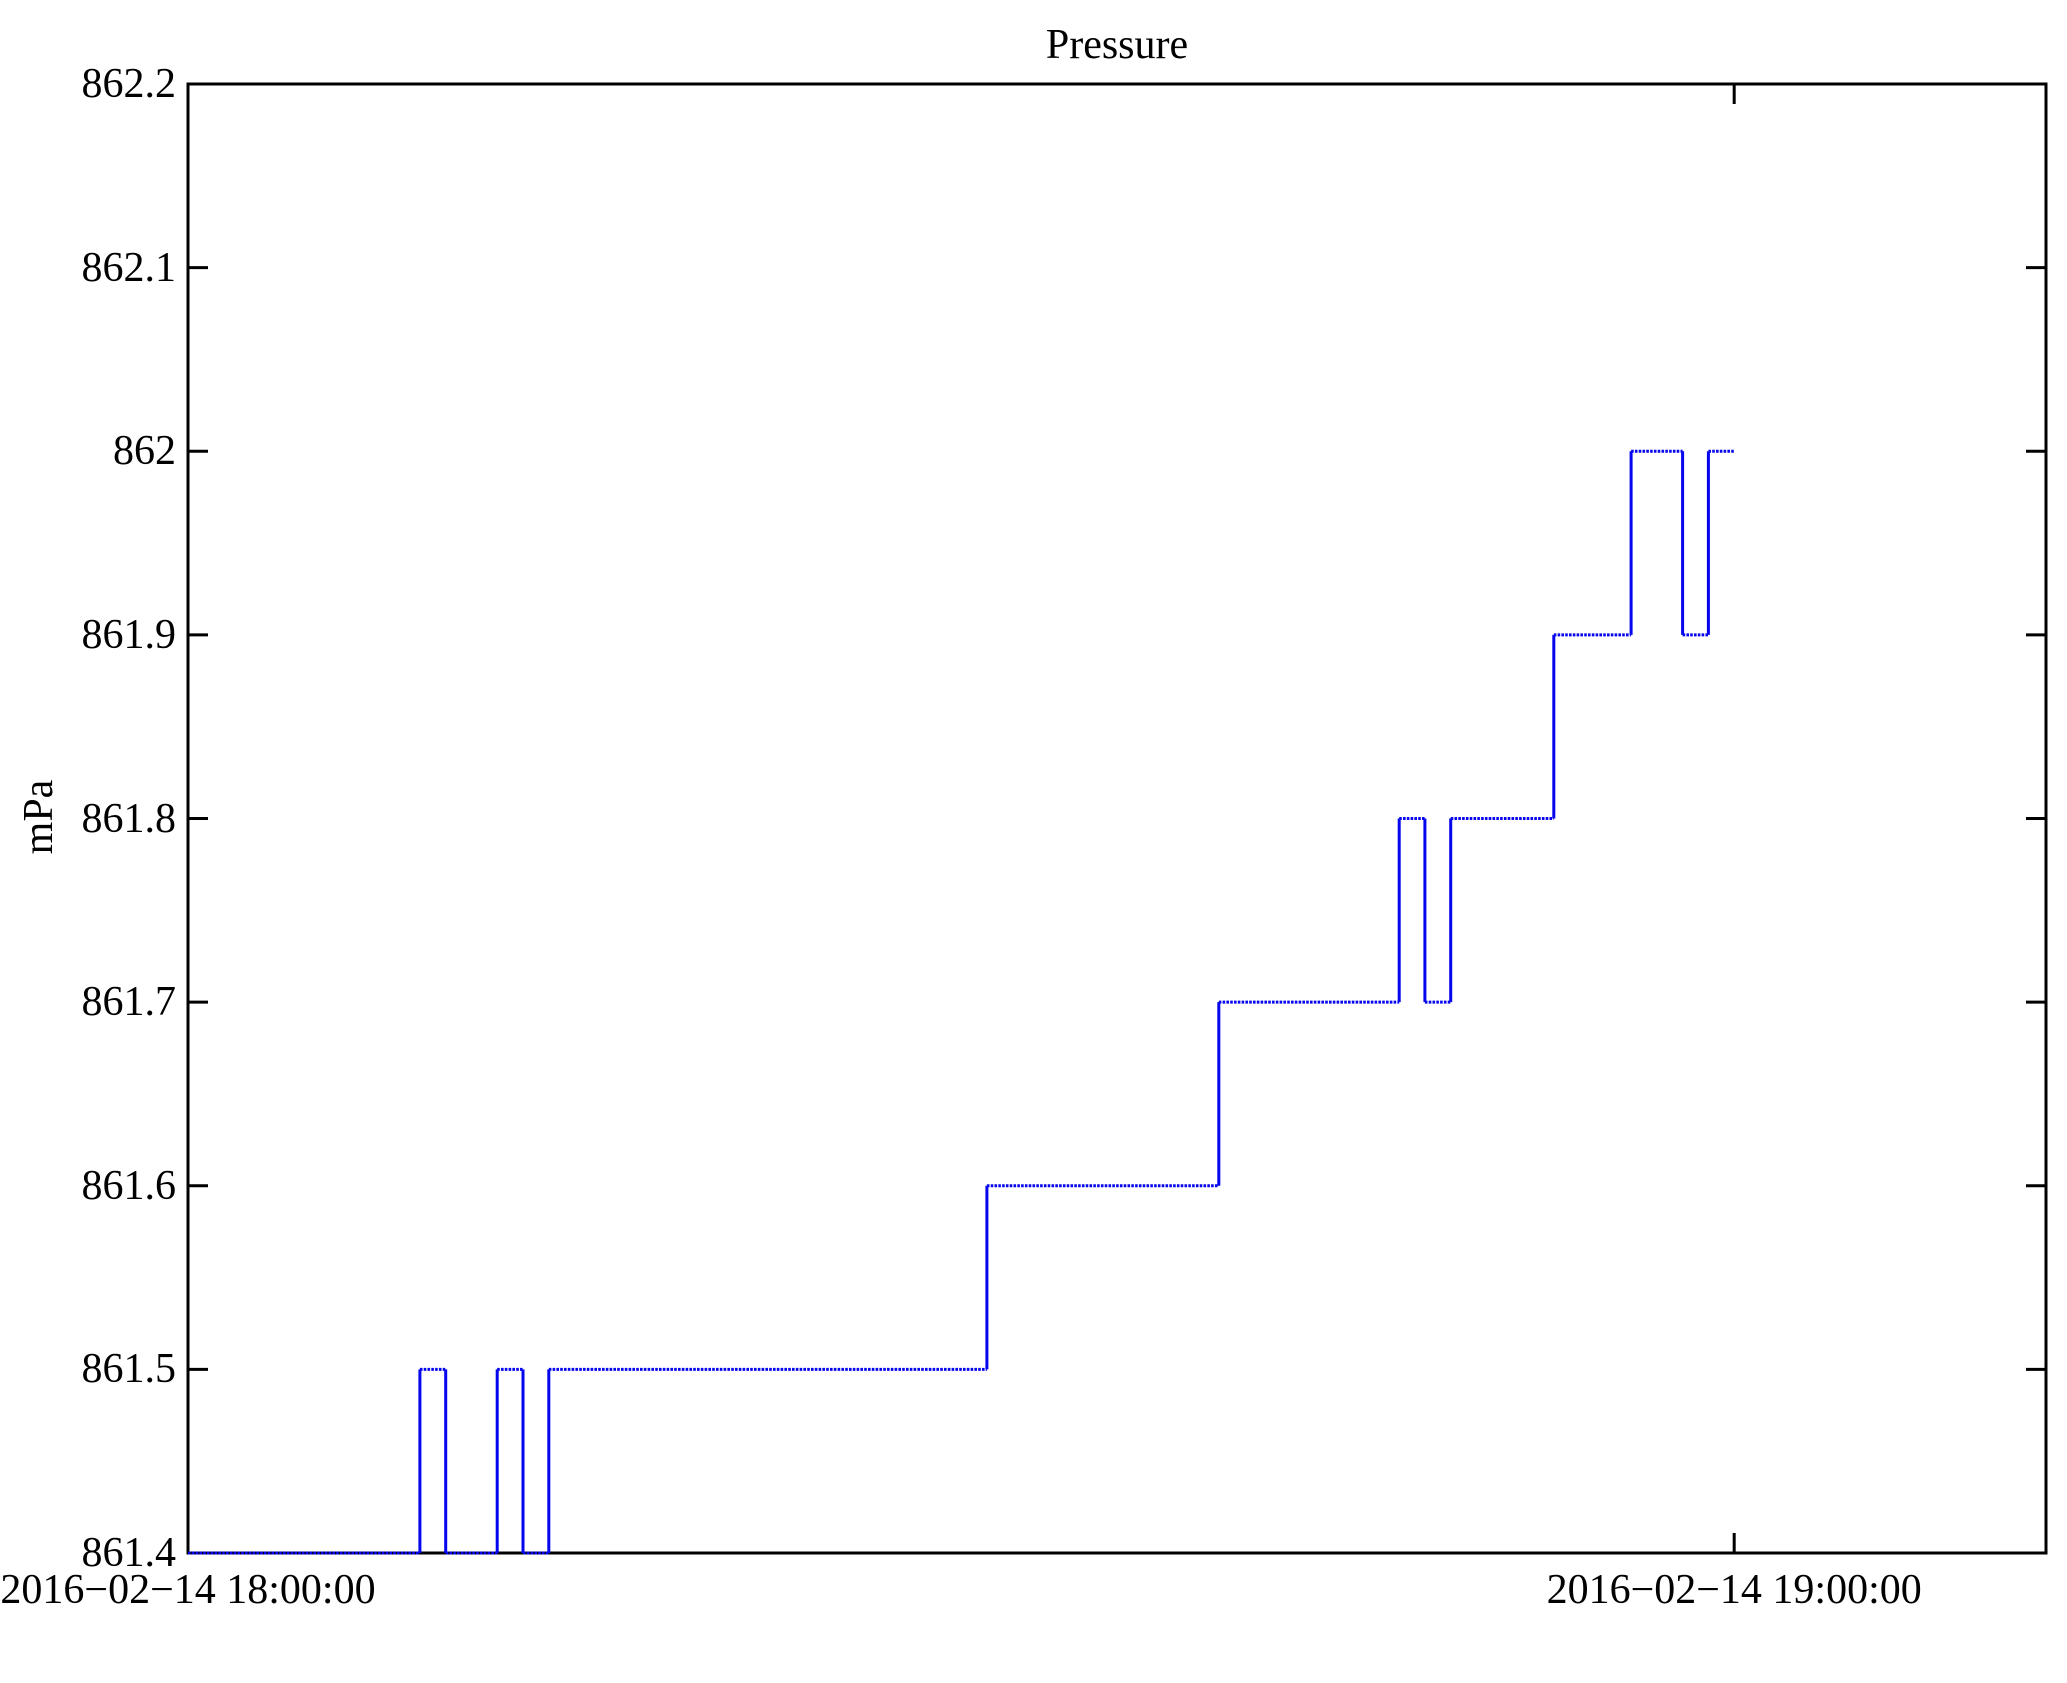 This screenshot has width=2067, height=1683. I want to click on y-tick-label-862.2: 862.2, so click(129, 84).